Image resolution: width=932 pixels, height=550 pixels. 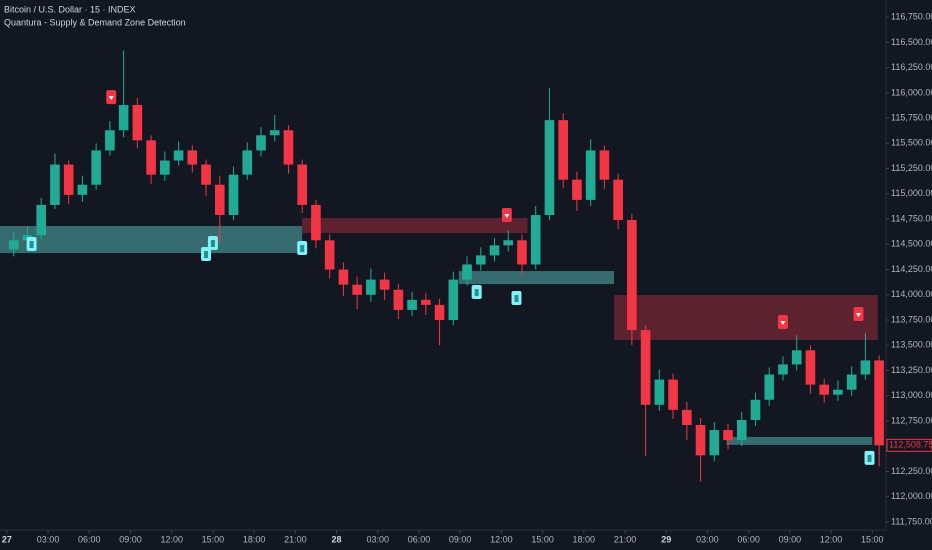 I want to click on x-tick-label: 29, so click(x=666, y=539).